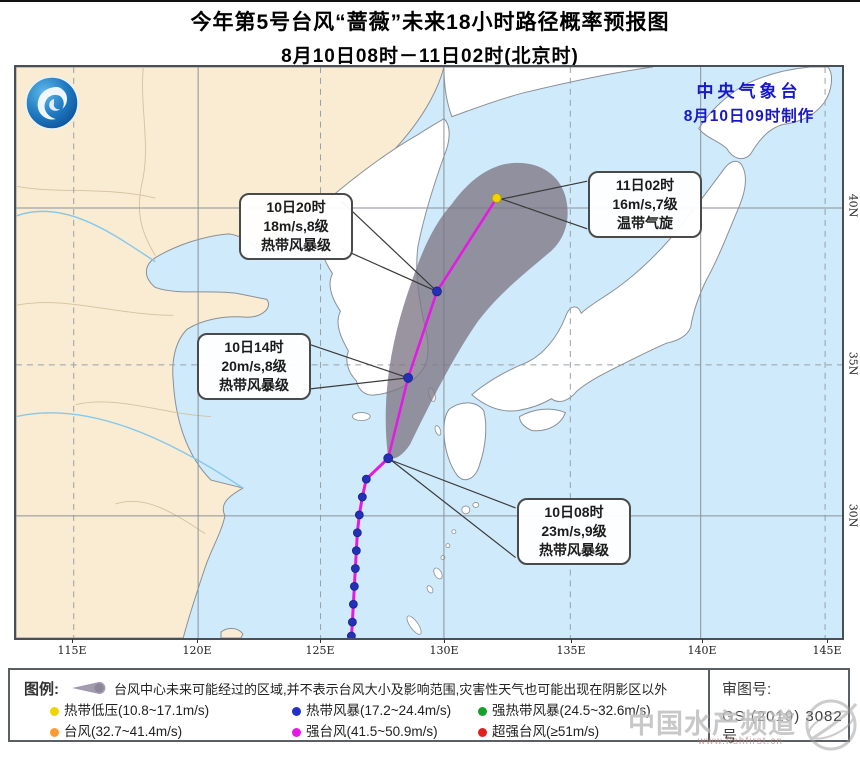  What do you see at coordinates (72, 648) in the screenshot?
I see `lon-label-115e: 115E` at bounding box center [72, 648].